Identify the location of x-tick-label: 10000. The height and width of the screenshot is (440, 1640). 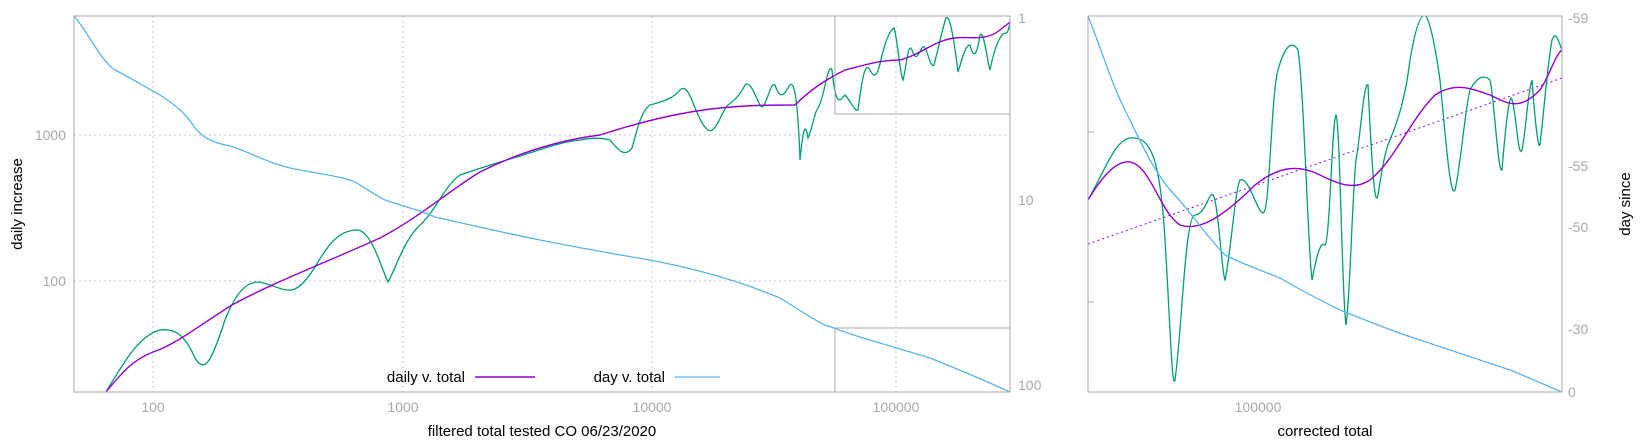
(652, 407).